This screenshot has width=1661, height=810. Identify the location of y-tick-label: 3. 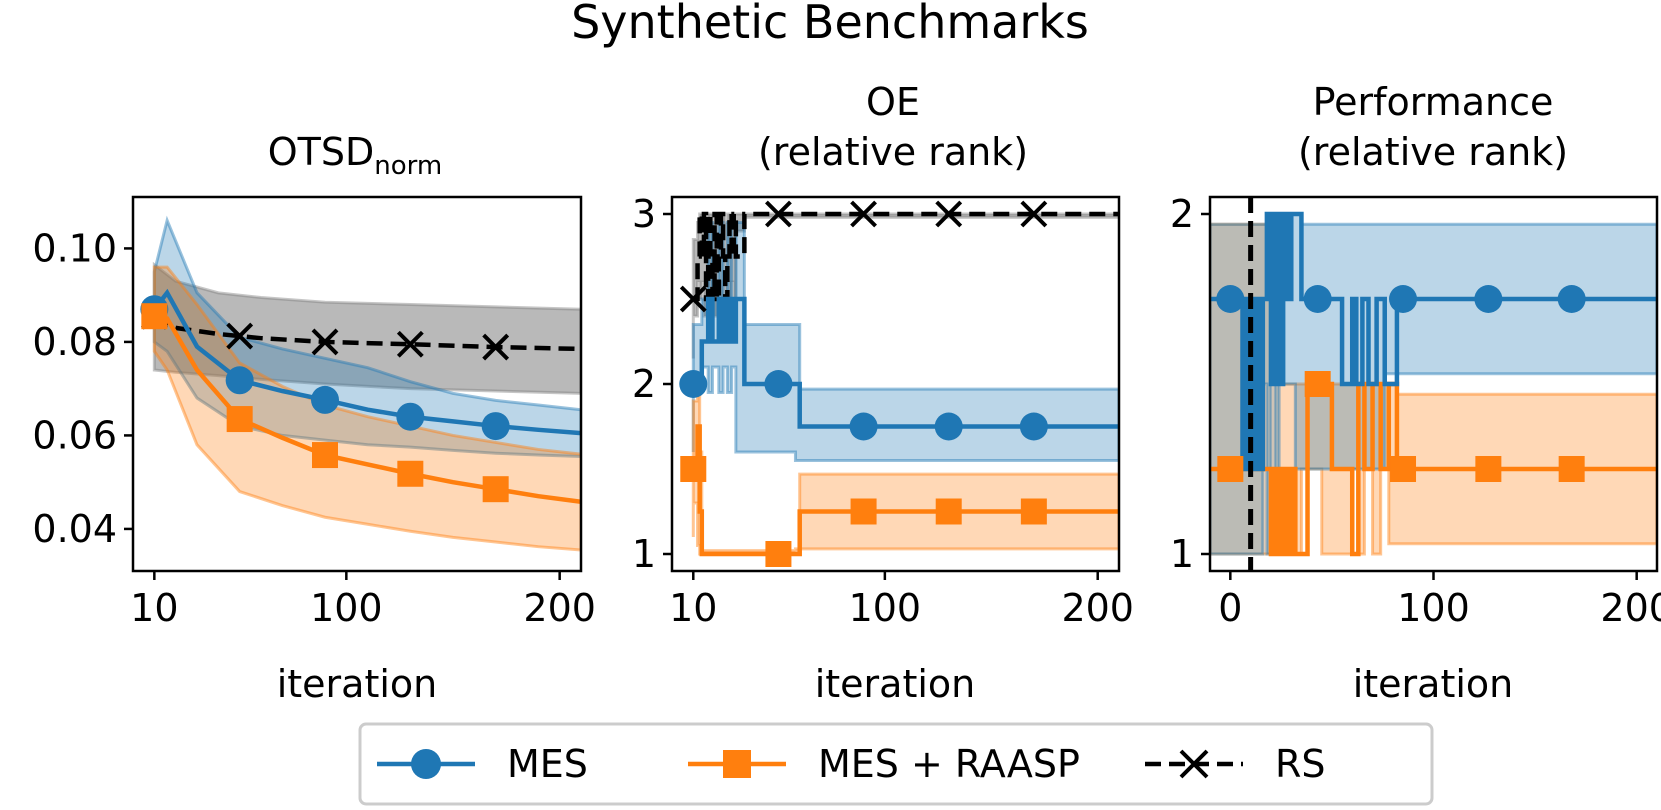
(644, 214).